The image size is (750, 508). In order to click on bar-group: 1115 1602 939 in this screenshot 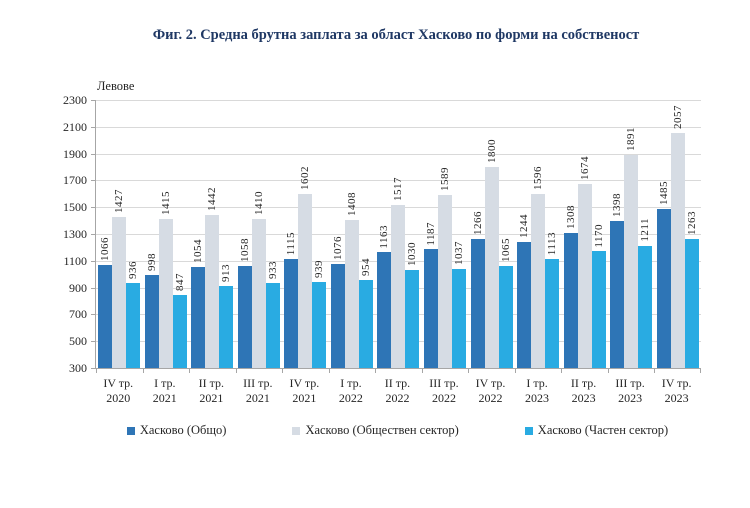, I will do `click(305, 234)`.